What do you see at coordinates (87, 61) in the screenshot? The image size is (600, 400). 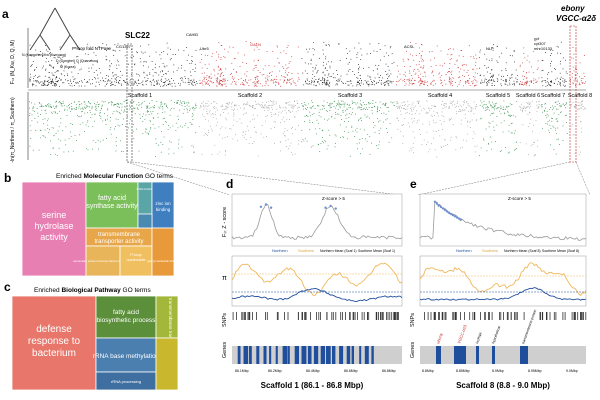 I see `tree-label-q: Q (Quanzhou)` at bounding box center [87, 61].